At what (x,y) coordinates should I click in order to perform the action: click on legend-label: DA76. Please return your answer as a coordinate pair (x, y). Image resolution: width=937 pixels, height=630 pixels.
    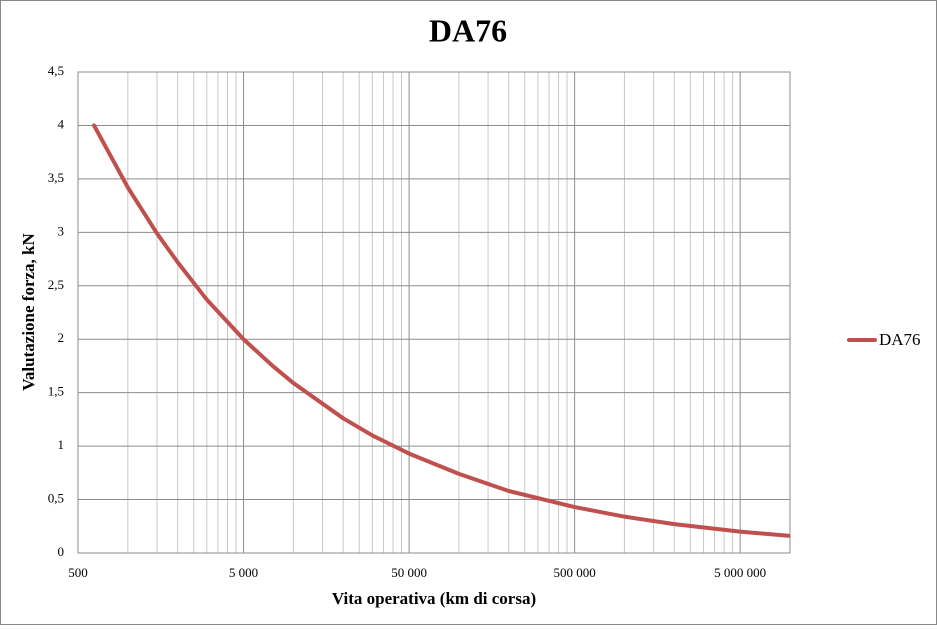
    Looking at the image, I should click on (900, 339).